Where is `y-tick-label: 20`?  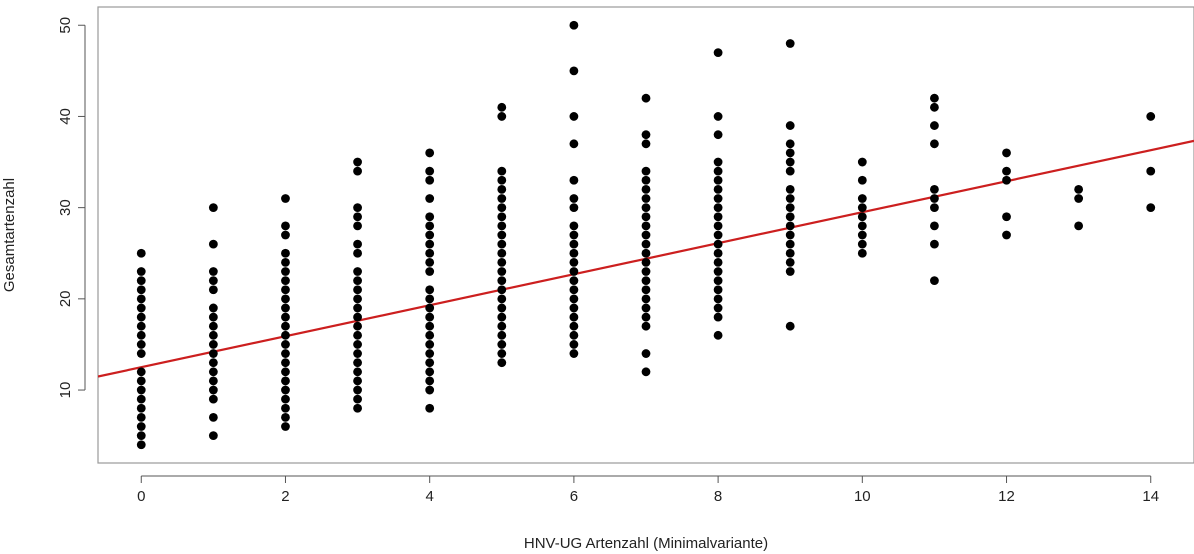 y-tick-label: 20 is located at coordinates (65, 298).